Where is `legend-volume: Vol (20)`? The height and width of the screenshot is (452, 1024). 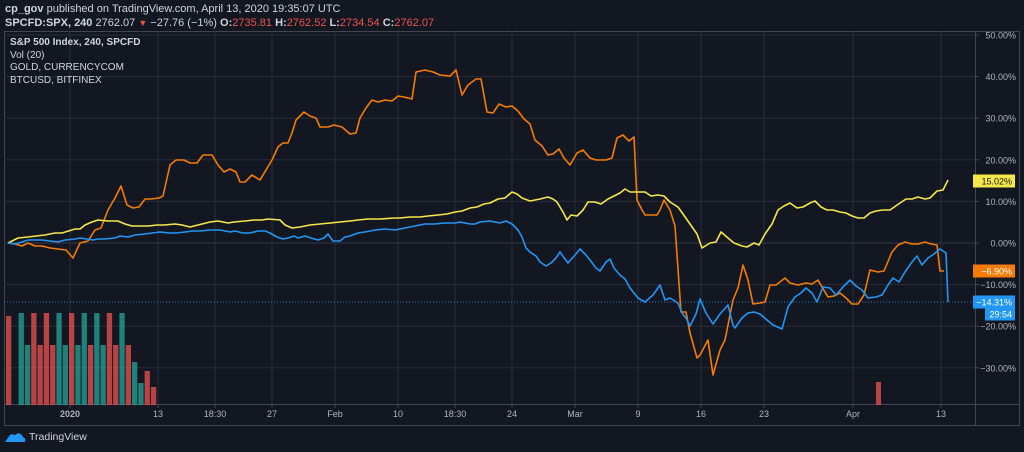
legend-volume: Vol (20) is located at coordinates (27, 55).